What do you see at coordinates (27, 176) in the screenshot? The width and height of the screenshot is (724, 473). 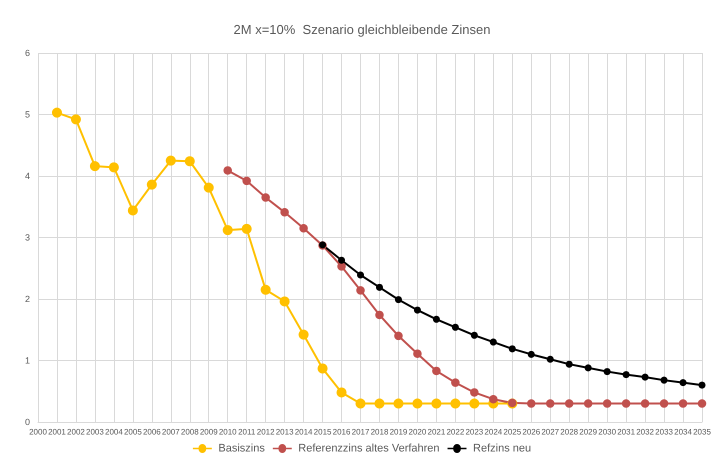 I see `y-tick-label: 4` at bounding box center [27, 176].